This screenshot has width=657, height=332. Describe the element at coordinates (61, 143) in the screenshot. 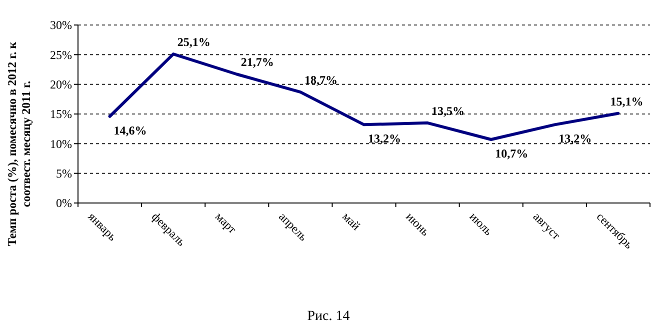

I see `y-tick-label: 10%` at that location.